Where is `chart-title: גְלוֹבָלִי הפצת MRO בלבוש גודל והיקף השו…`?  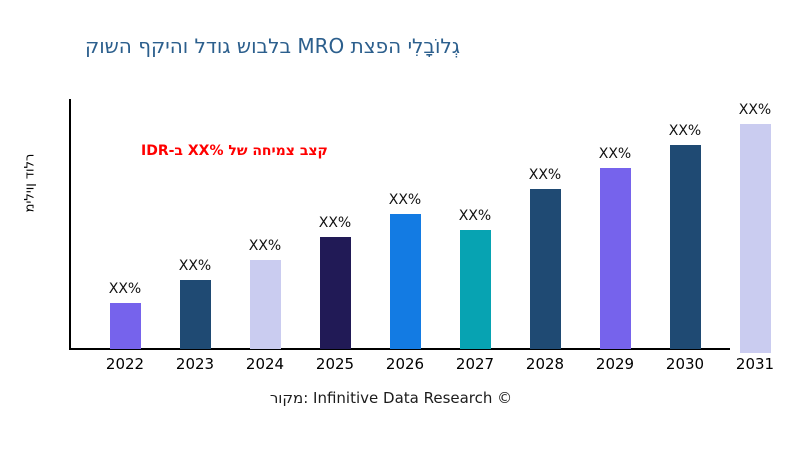 chart-title: גְלוֹבָלִי הפצת MRO בלבוש גודל והיקף השו… is located at coordinates (273, 46).